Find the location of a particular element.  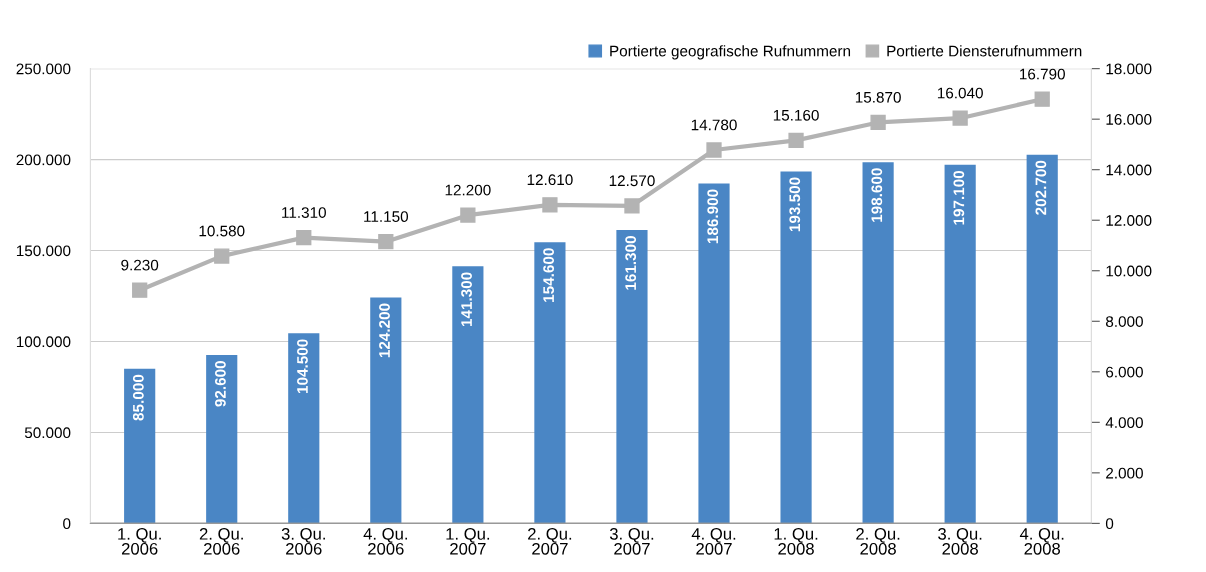

y2-tick-label: 6.000 is located at coordinates (1124, 372).